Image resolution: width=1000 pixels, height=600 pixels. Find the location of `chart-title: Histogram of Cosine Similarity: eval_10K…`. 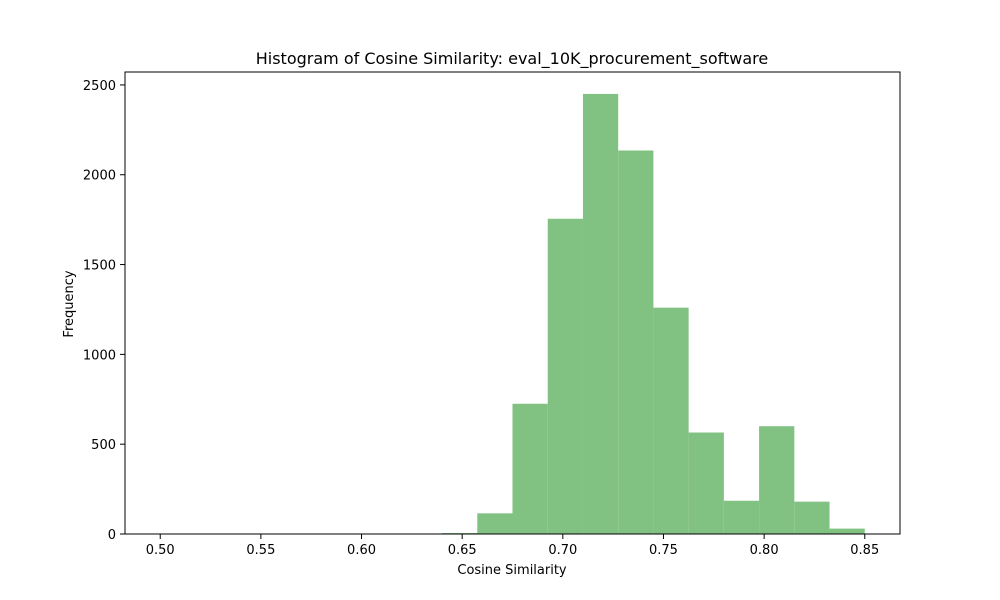

chart-title: Histogram of Cosine Similarity: eval_10K… is located at coordinates (512, 59).